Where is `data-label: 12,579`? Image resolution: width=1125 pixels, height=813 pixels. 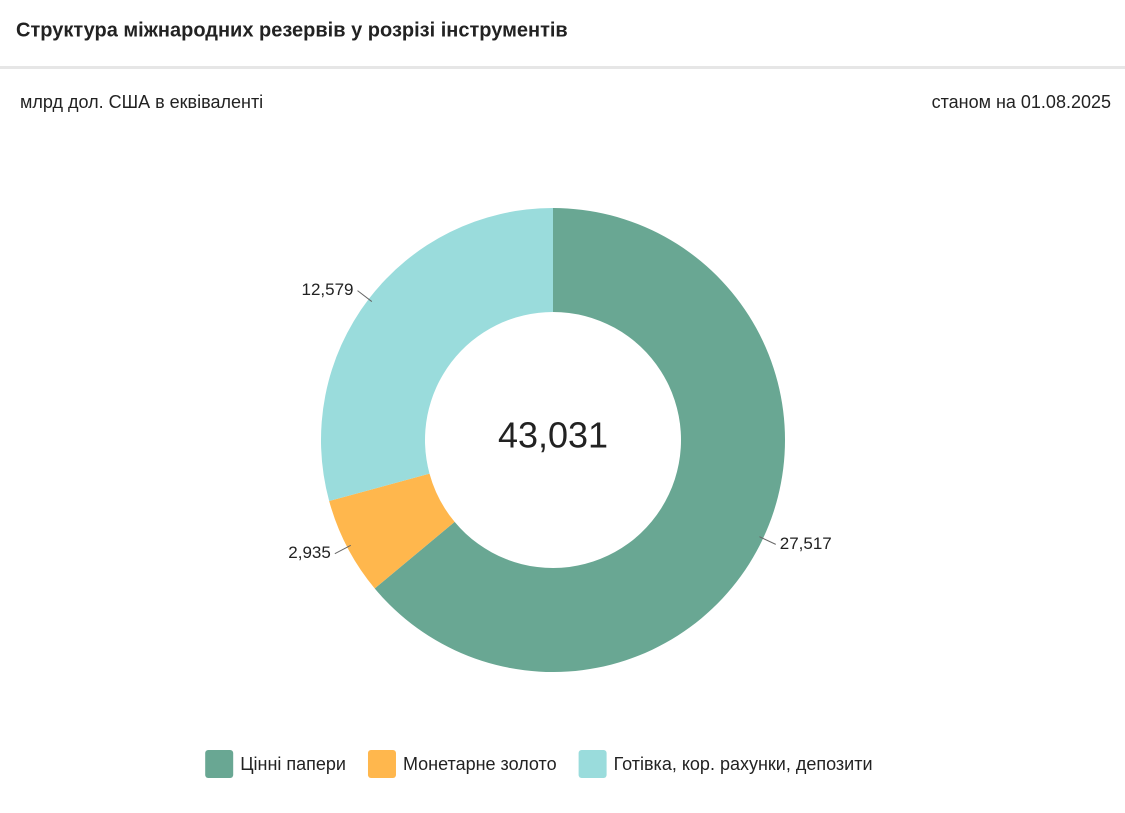 data-label: 12,579 is located at coordinates (328, 289).